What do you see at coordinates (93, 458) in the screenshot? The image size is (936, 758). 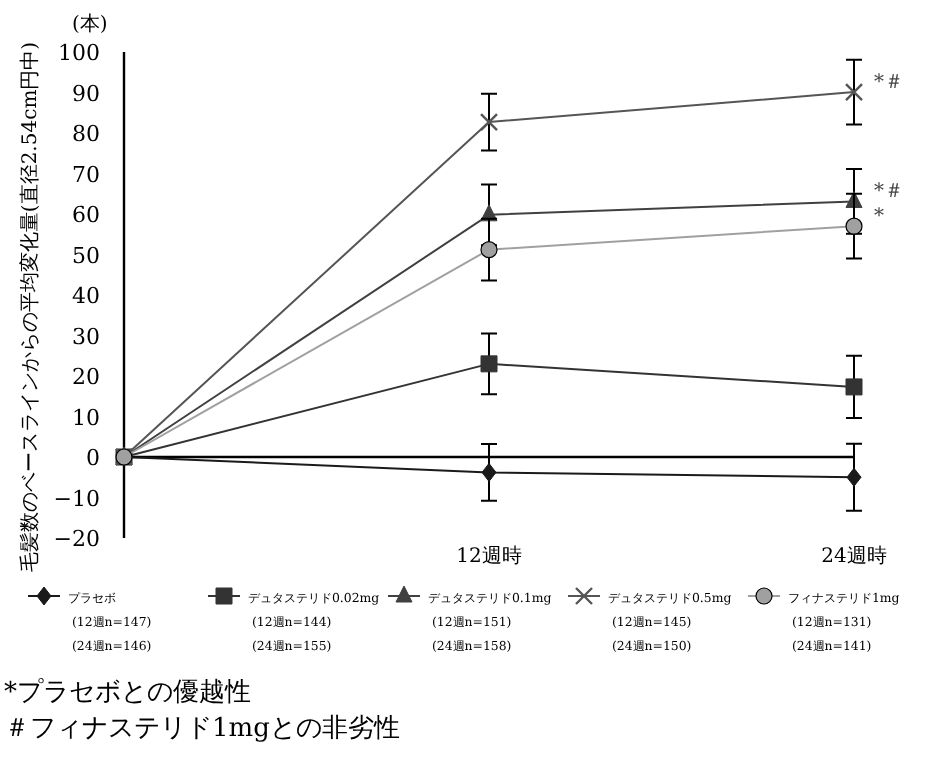 I see `y-tick-label: 0` at bounding box center [93, 458].